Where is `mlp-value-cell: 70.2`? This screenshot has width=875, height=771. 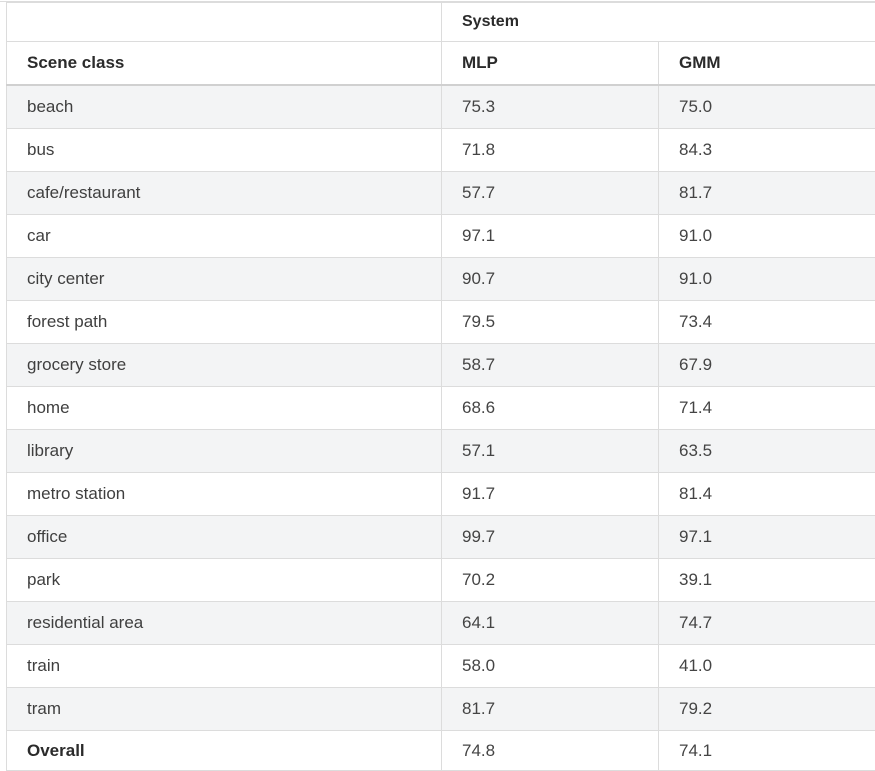
mlp-value-cell: 70.2 is located at coordinates (550, 580).